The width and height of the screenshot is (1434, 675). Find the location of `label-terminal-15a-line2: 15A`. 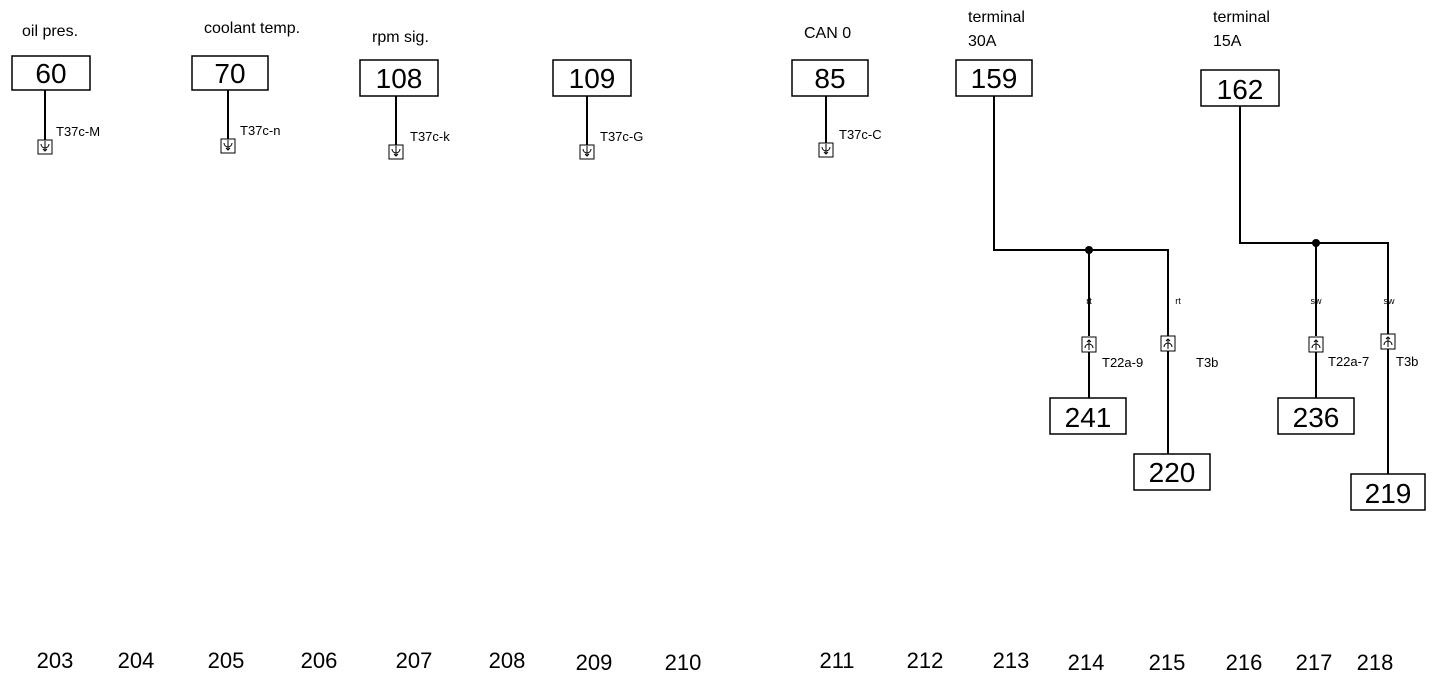

label-terminal-15a-line2: 15A is located at coordinates (1227, 41).